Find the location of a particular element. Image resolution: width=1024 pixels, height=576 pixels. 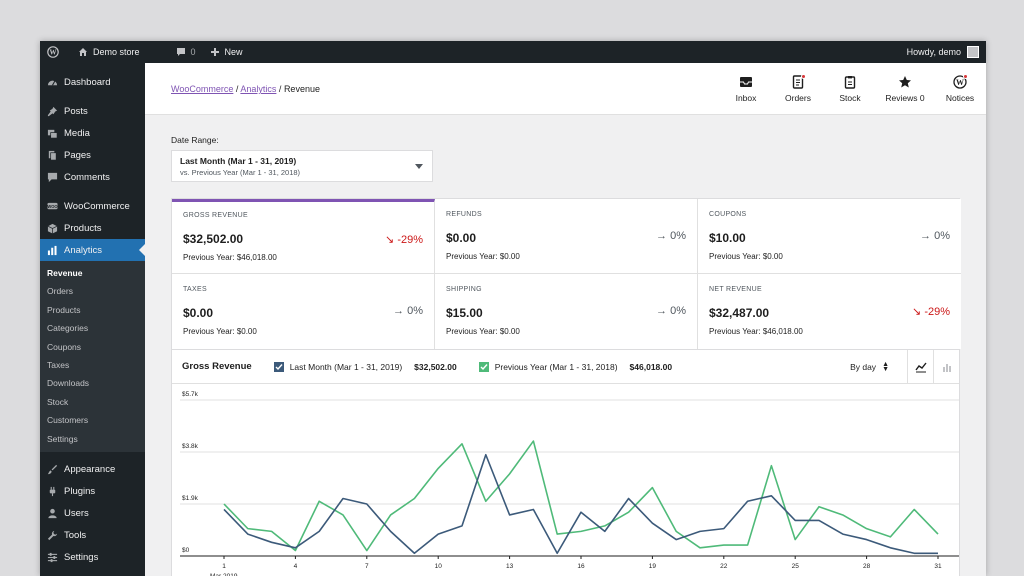

updown-arrows-icon: ▲ ▼ is located at coordinates (885, 366).